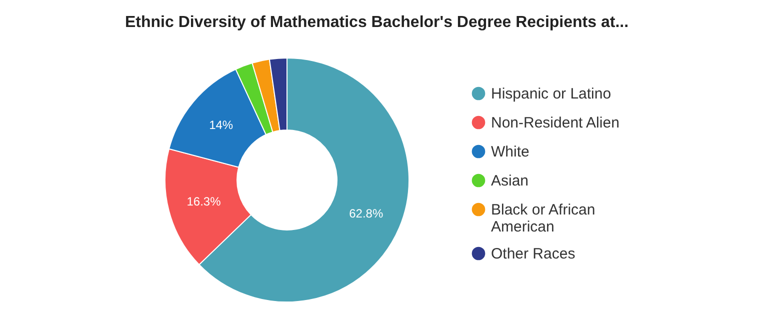 The image size is (770, 335). Describe the element at coordinates (551, 94) in the screenshot. I see `legend-label: Hispanic or Latino` at that location.